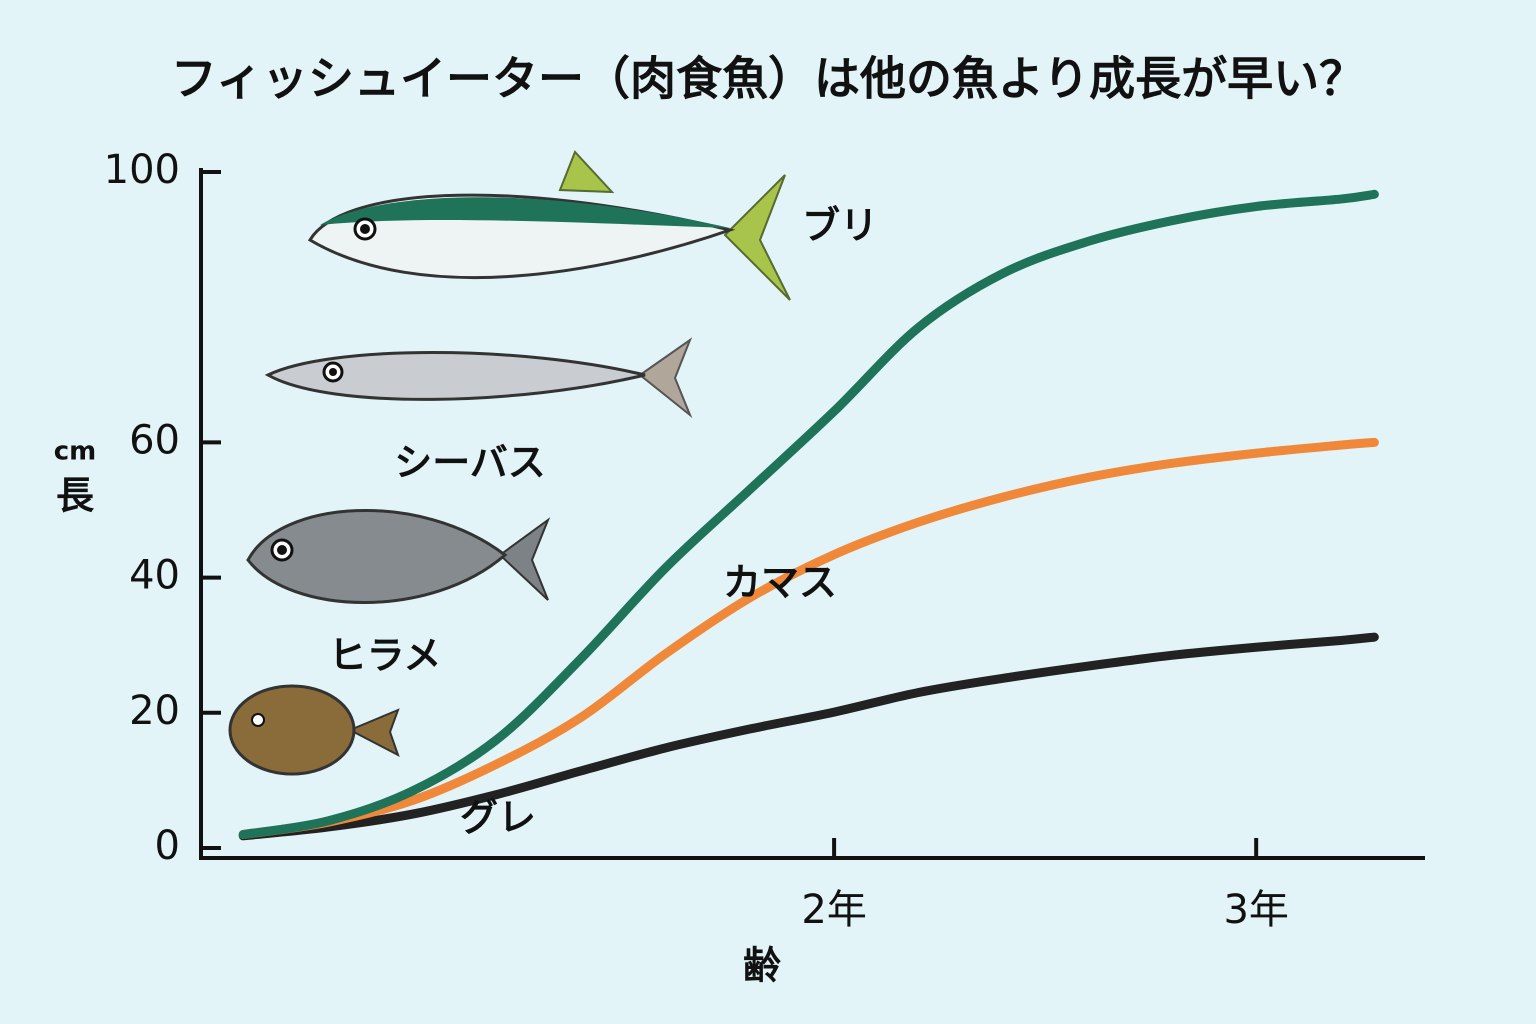 The image size is (1536, 1024). I want to click on y-tick-label: 20, so click(154, 711).